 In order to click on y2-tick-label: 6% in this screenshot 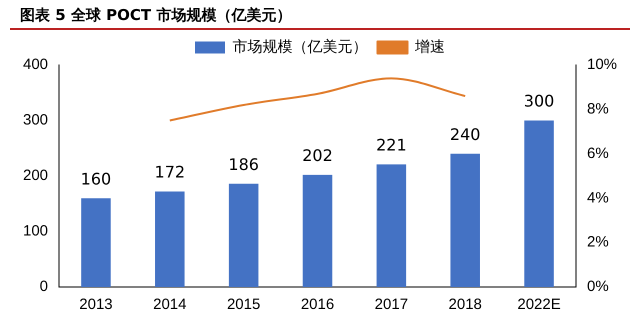, I will do `click(597, 153)`.